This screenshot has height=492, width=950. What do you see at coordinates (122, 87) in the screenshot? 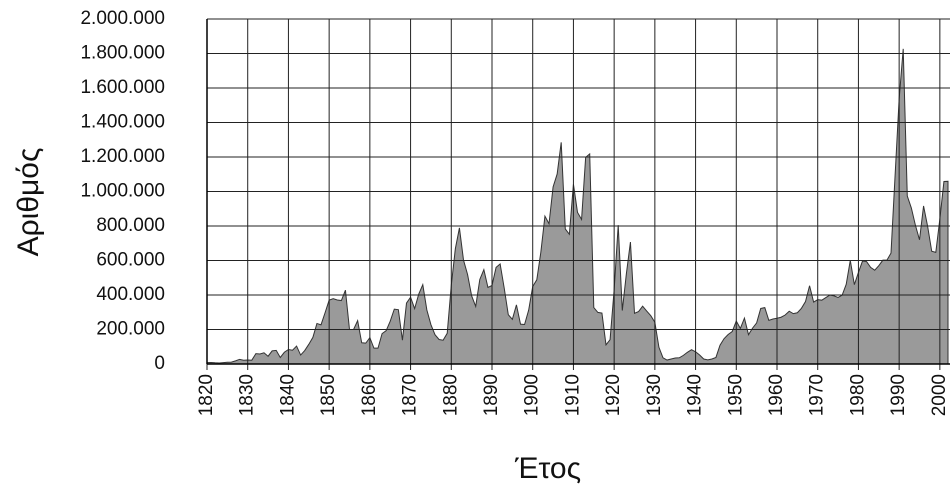
I see `y-tick-label: 1.600.000` at bounding box center [122, 87].